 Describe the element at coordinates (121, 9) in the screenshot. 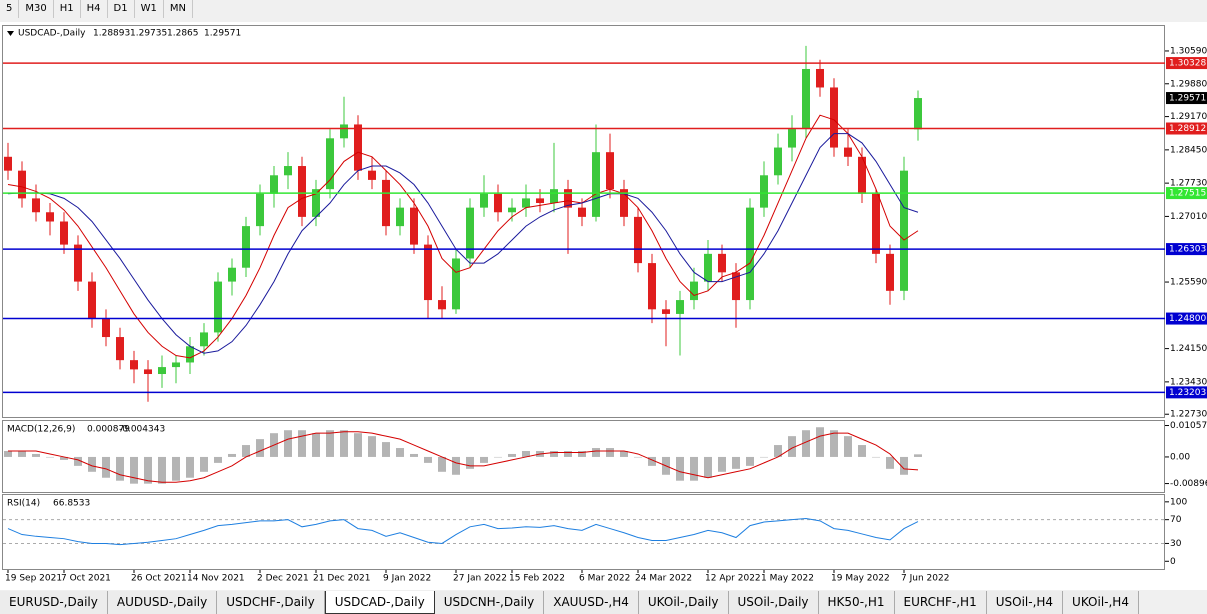

I see `timeframe-button: D1` at that location.